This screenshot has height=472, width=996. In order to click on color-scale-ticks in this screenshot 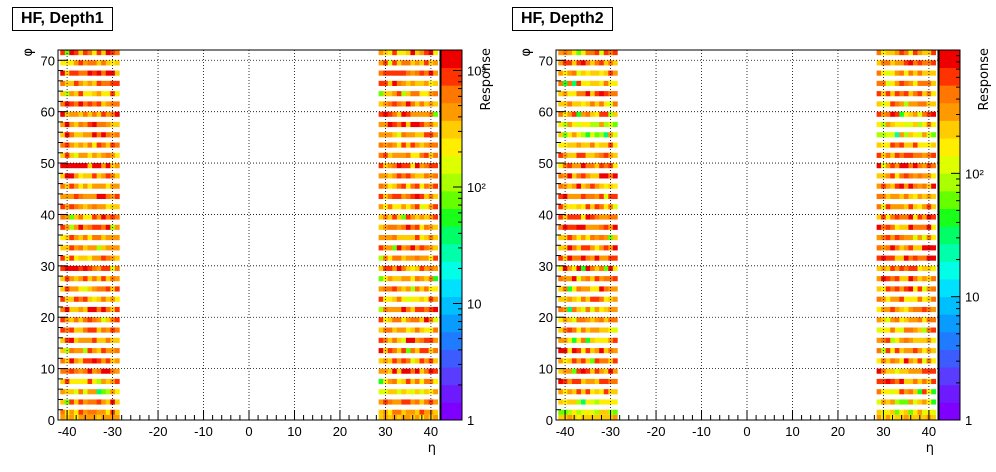, I will do `click(457, 245)`.